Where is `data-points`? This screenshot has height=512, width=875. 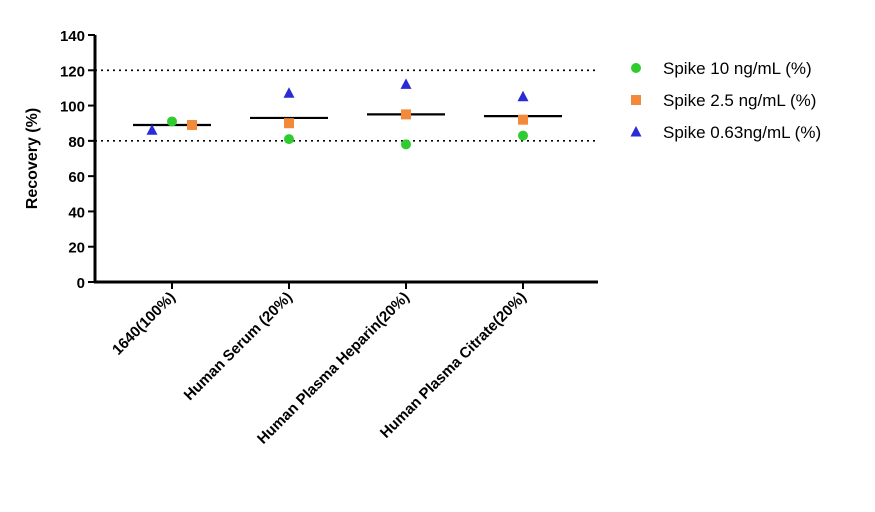 data-points is located at coordinates (337, 114).